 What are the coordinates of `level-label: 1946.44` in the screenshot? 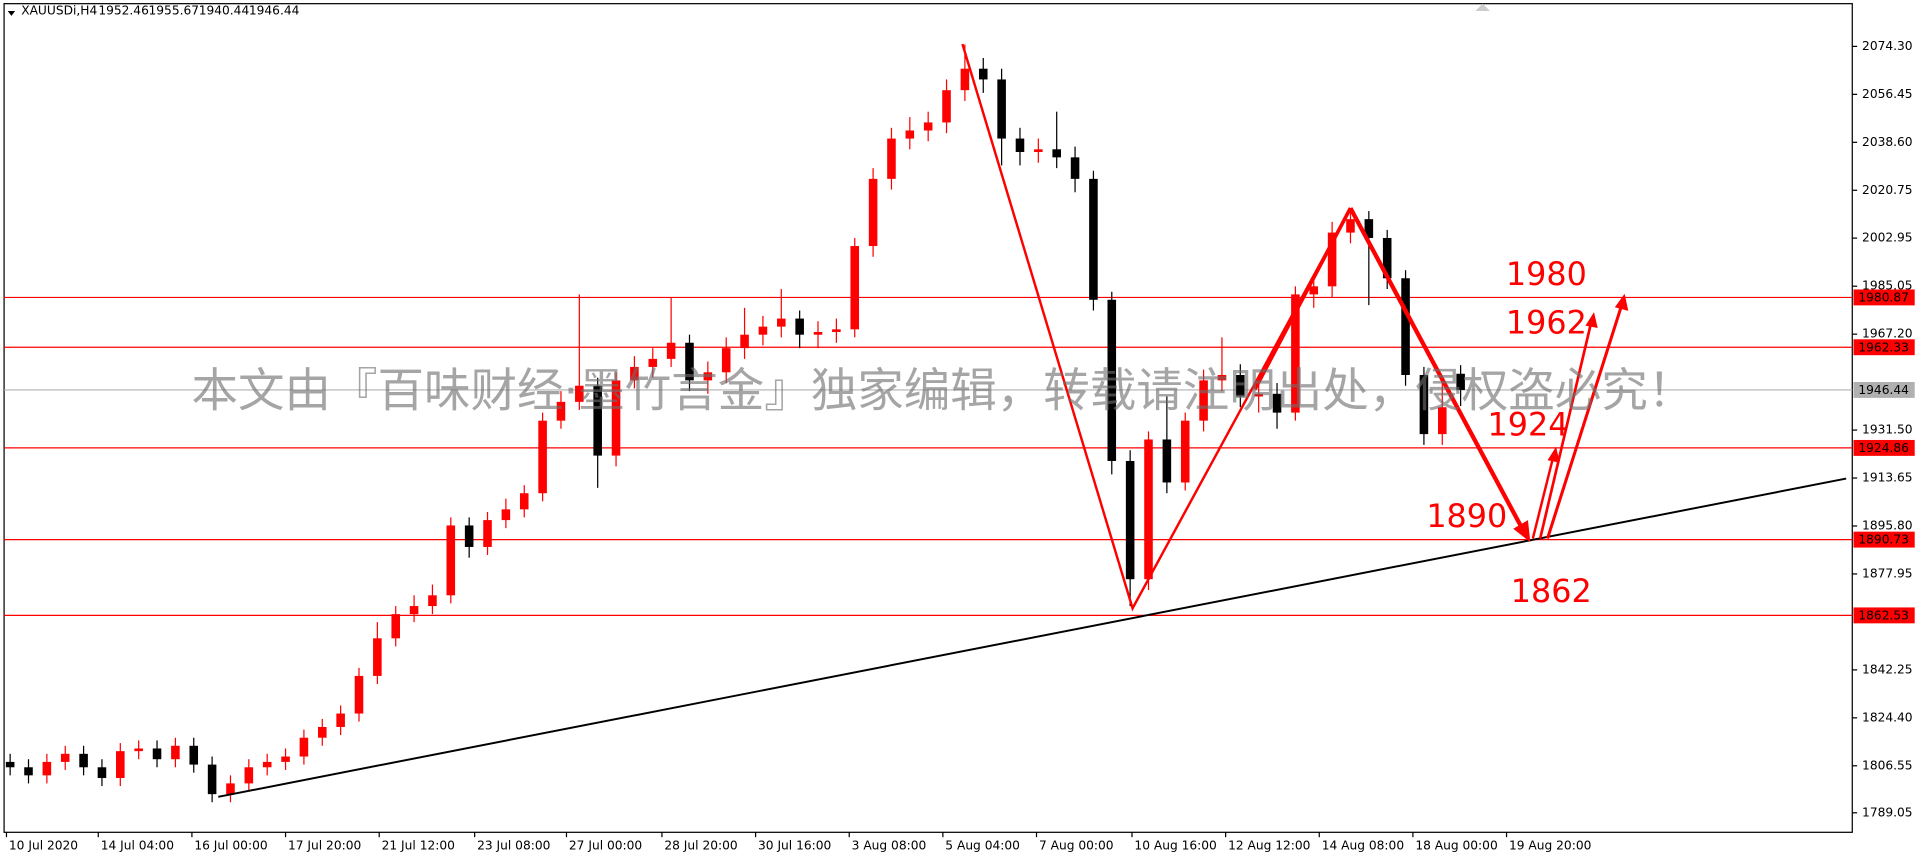 It's located at (1883, 390).